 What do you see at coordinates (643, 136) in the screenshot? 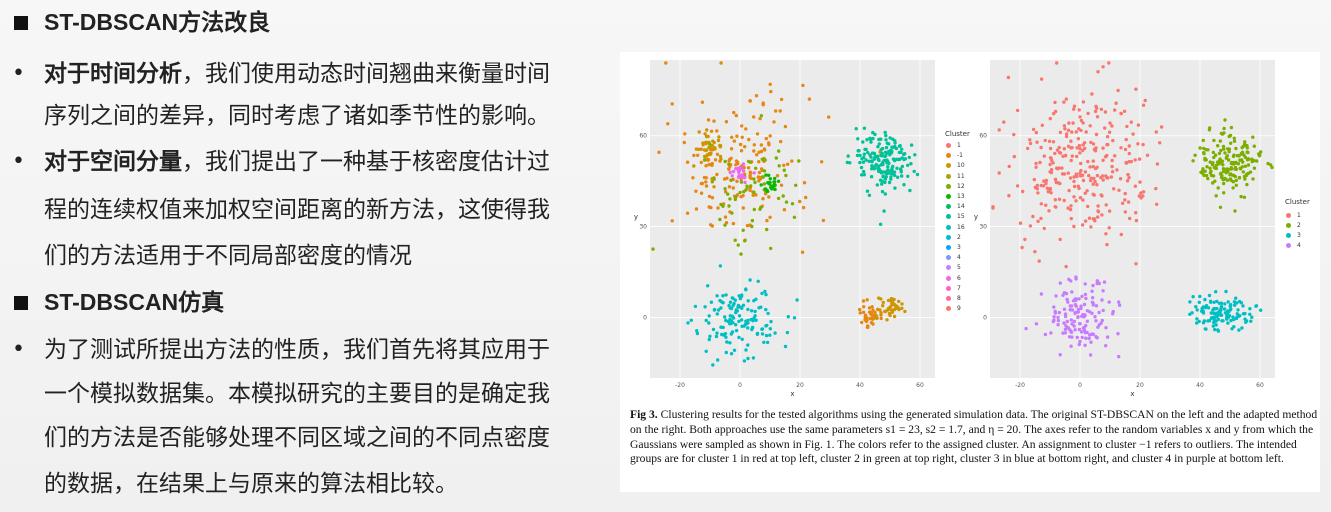
I see `y-tick-label: 60` at bounding box center [643, 136].